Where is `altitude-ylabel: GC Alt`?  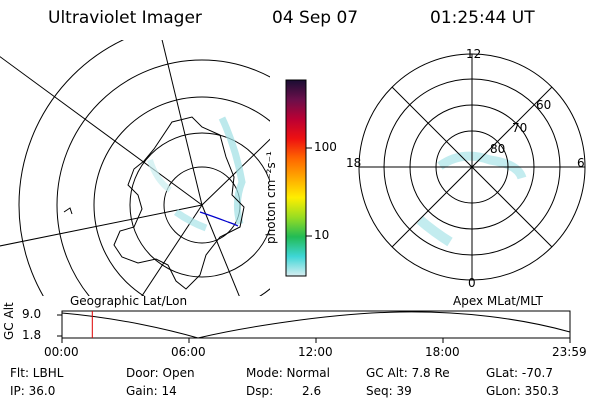
altitude-ylabel: GC Alt is located at coordinates (9, 321).